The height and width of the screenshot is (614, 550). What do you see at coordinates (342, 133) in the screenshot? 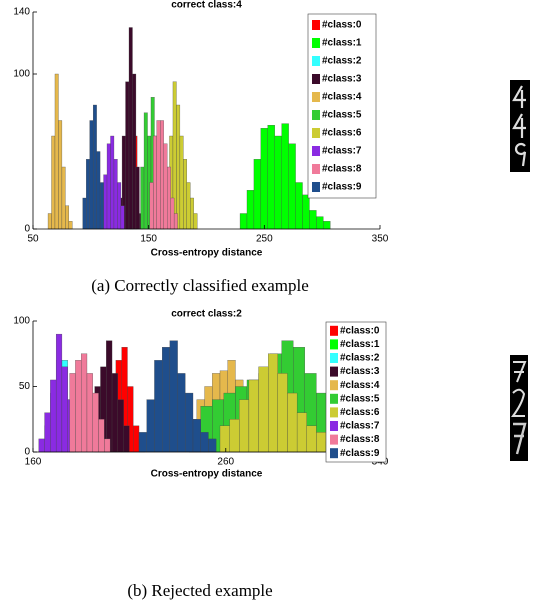
I see `legend-label: #class:6` at bounding box center [342, 133].